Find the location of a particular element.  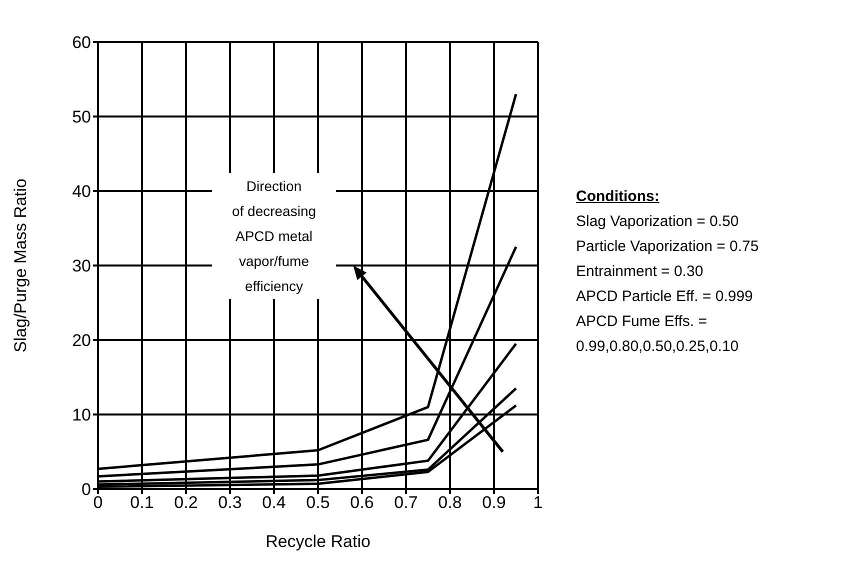

x-tick-label: 0.3 is located at coordinates (230, 502).